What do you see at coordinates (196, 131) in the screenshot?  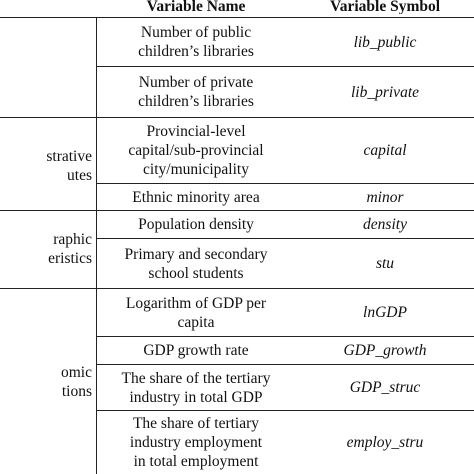 I see `name-line: Provincial-level` at bounding box center [196, 131].